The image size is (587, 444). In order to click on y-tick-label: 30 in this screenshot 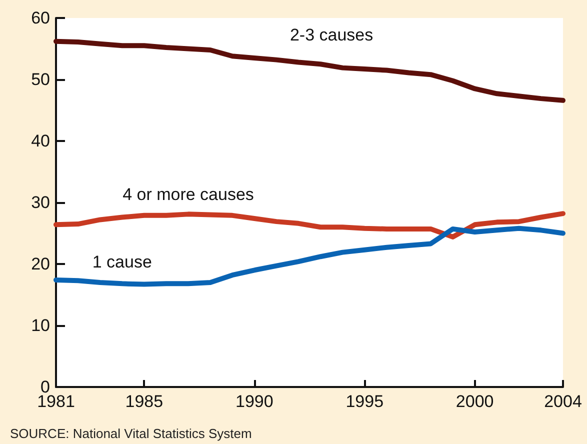, I will do `click(40, 202)`.